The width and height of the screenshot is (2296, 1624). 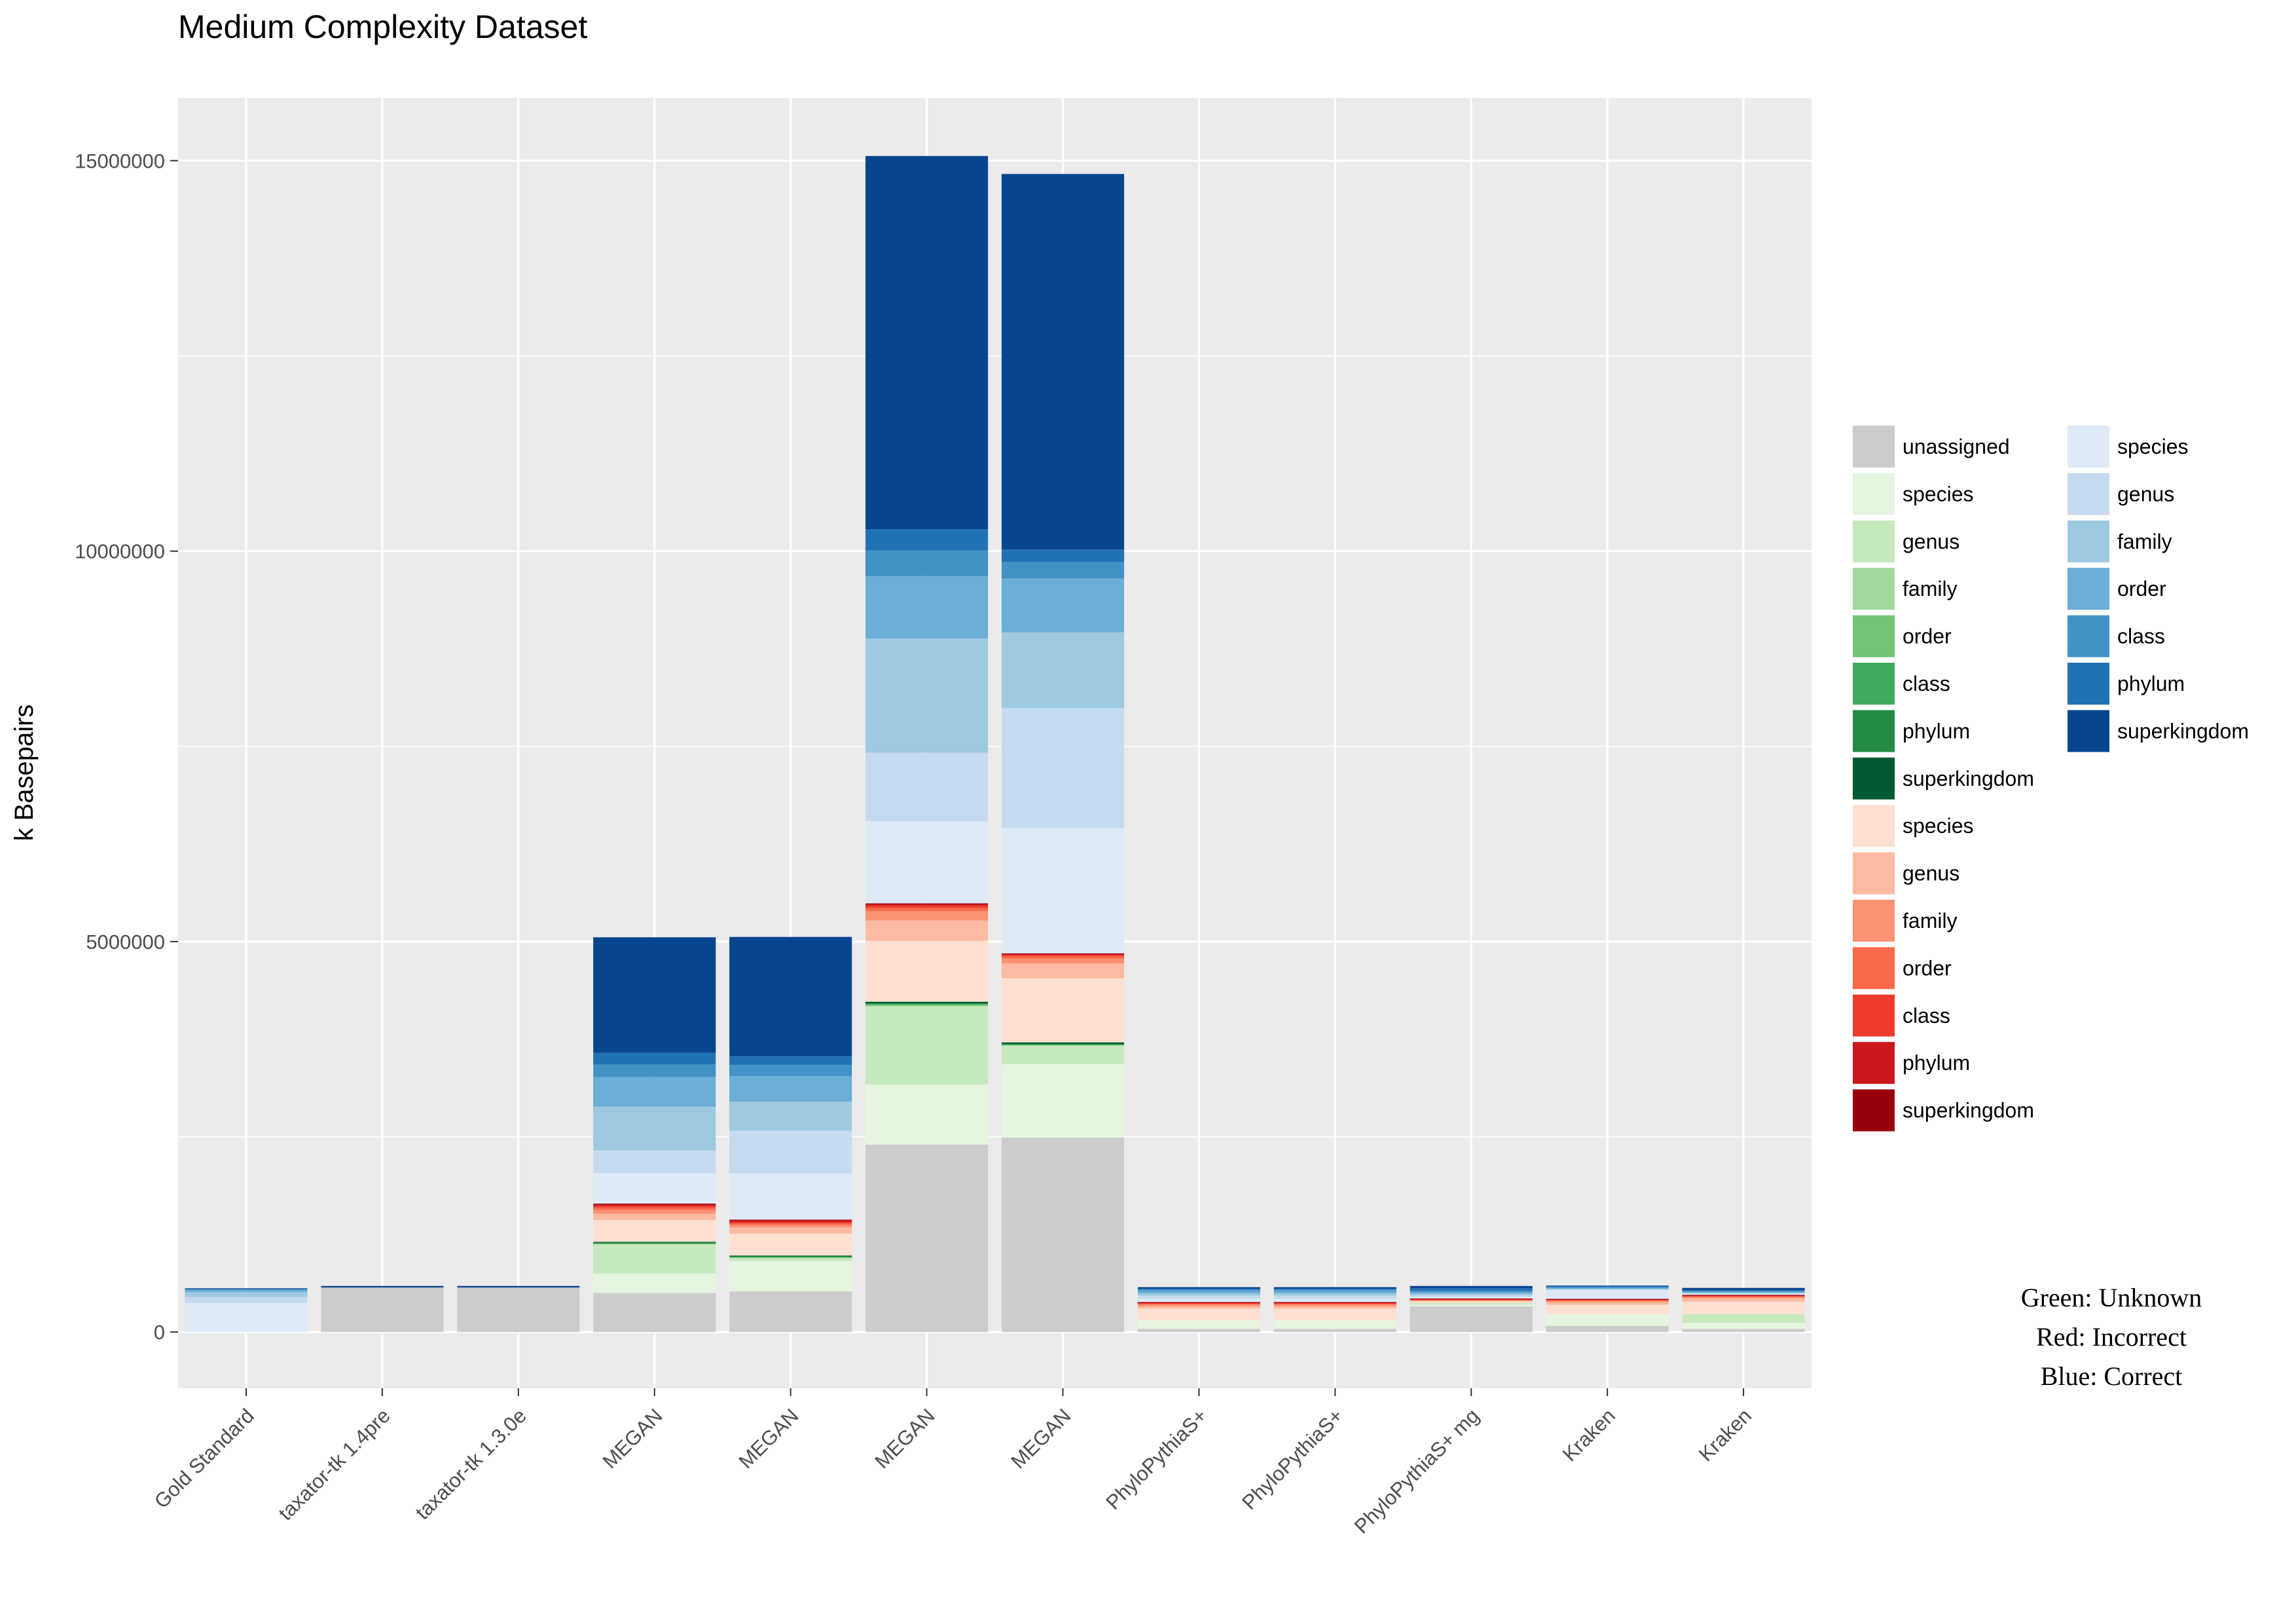 I want to click on y-tick-label: 10000000, so click(x=120, y=551).